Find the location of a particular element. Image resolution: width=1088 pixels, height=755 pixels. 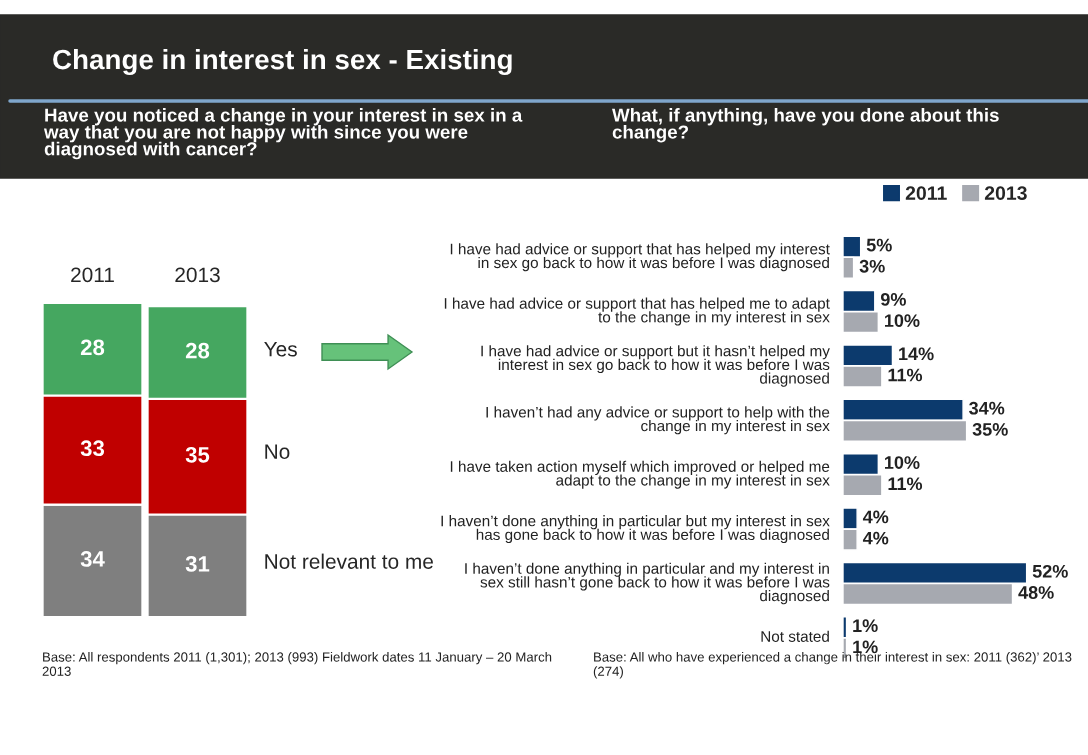

legend-label: 2013 is located at coordinates (1005, 193).